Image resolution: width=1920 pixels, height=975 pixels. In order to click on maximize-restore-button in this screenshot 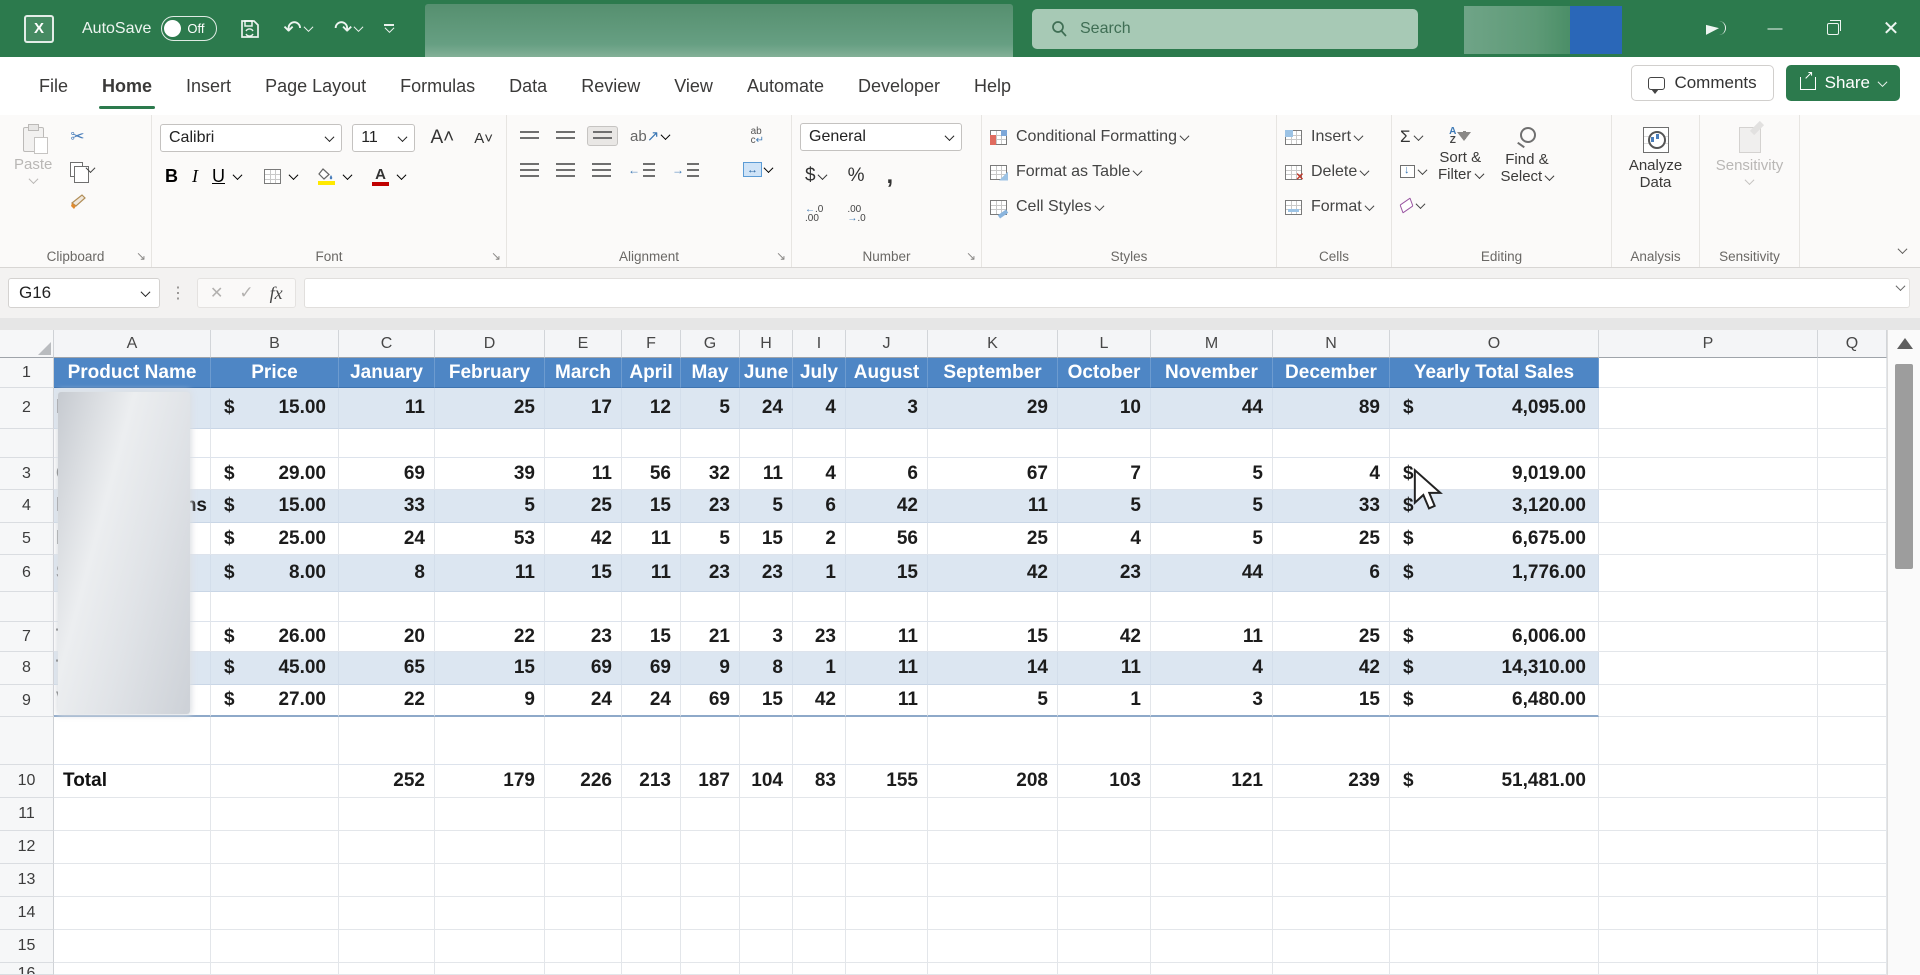, I will do `click(1833, 28)`.